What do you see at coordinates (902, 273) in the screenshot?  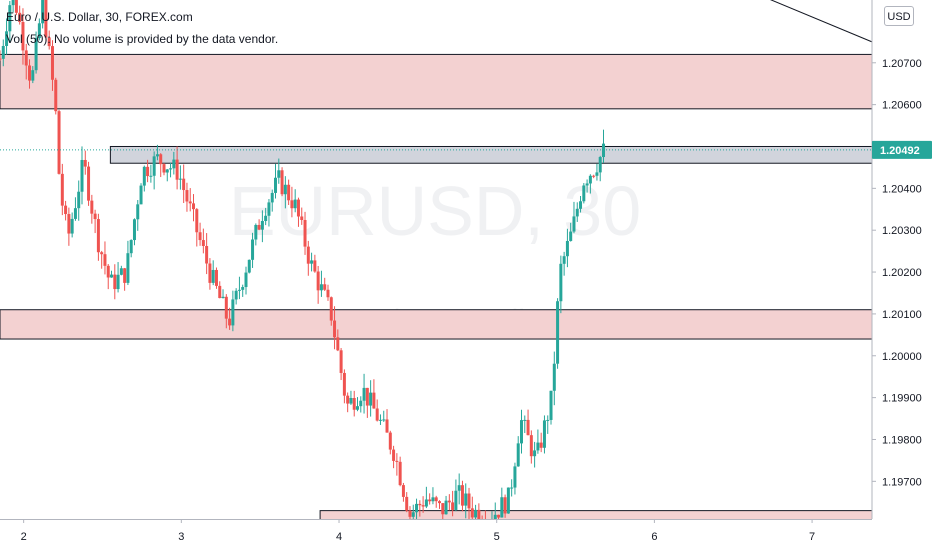 I see `price-tick-label: 1.20200` at bounding box center [902, 273].